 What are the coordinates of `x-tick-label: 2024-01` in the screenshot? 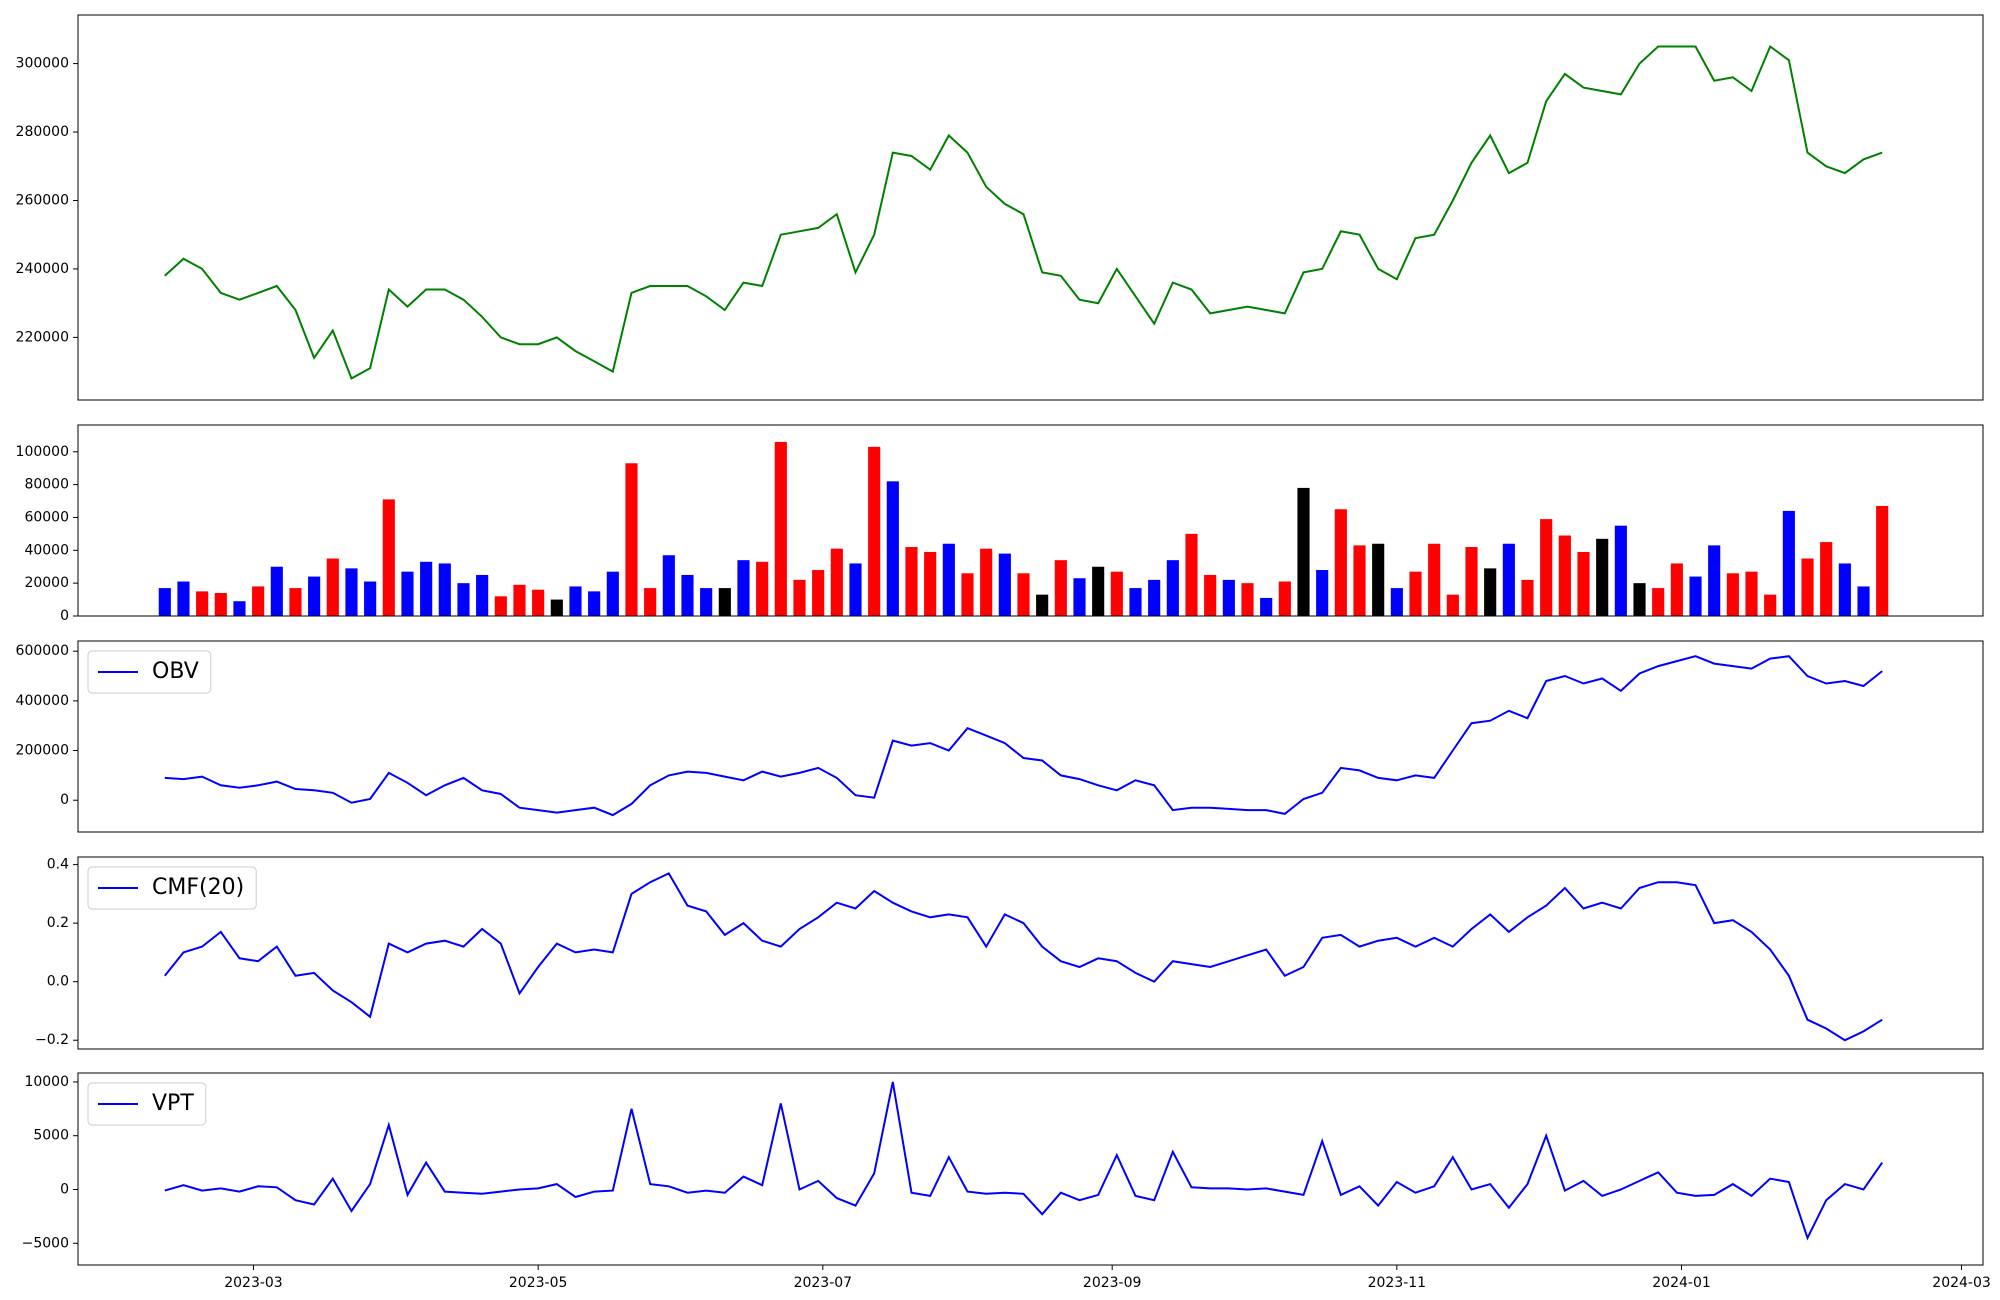 It's located at (1681, 1283).